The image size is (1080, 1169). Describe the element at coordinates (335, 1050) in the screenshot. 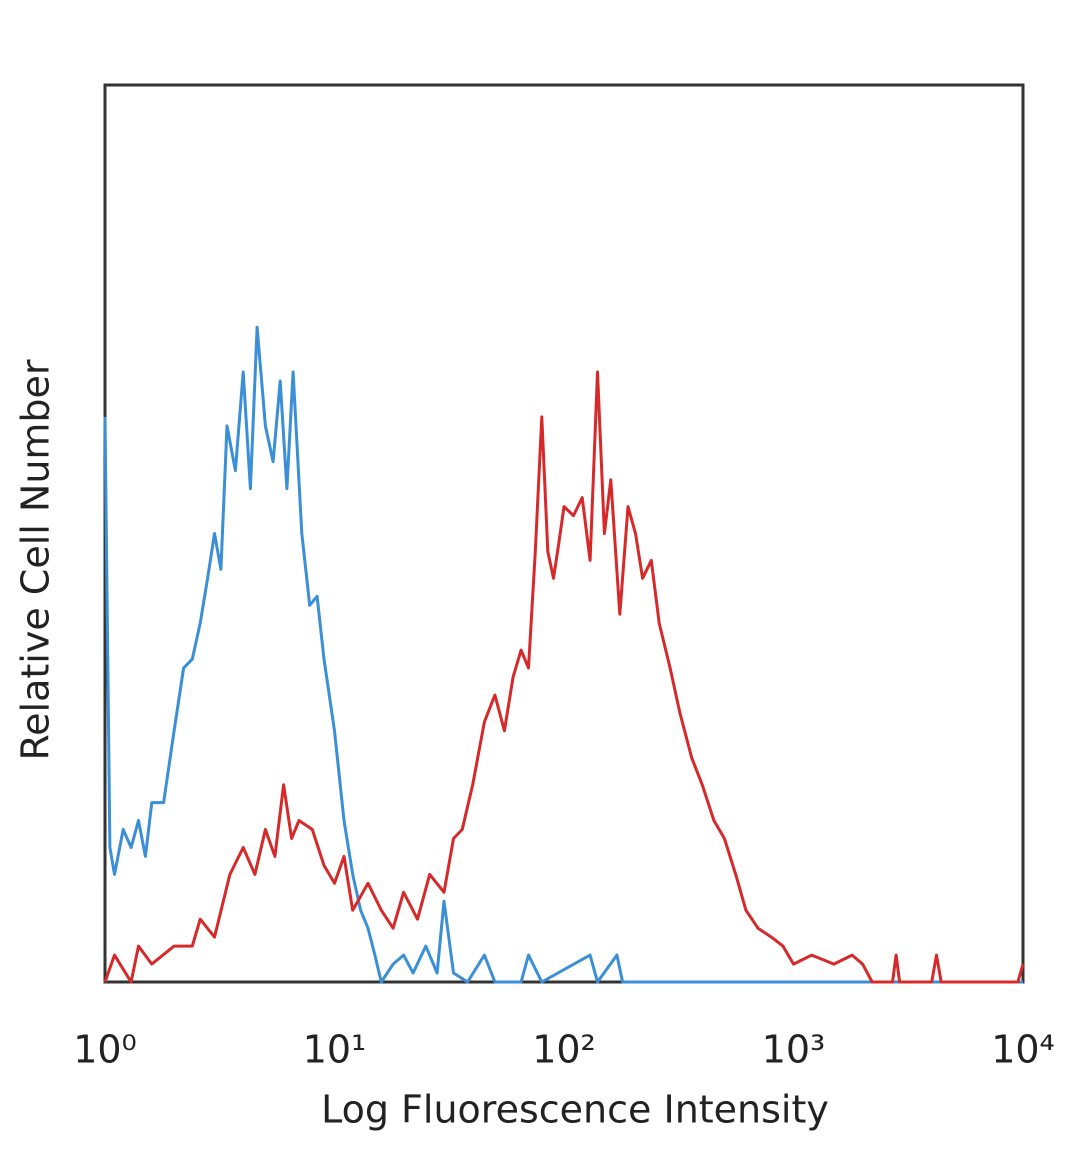

I see `x-tick-label: 10¹` at that location.